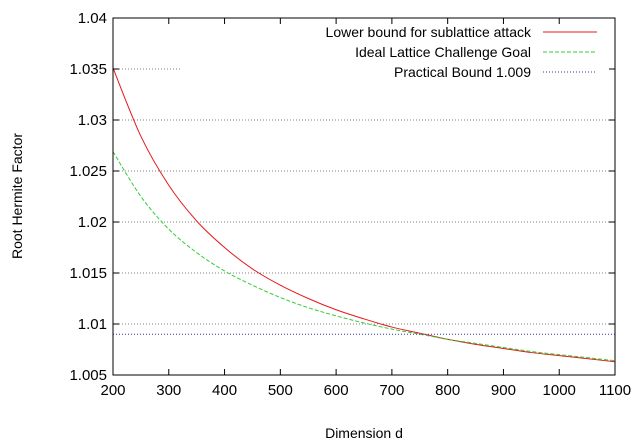  I want to click on y-tick-label: 1.02, so click(92, 222).